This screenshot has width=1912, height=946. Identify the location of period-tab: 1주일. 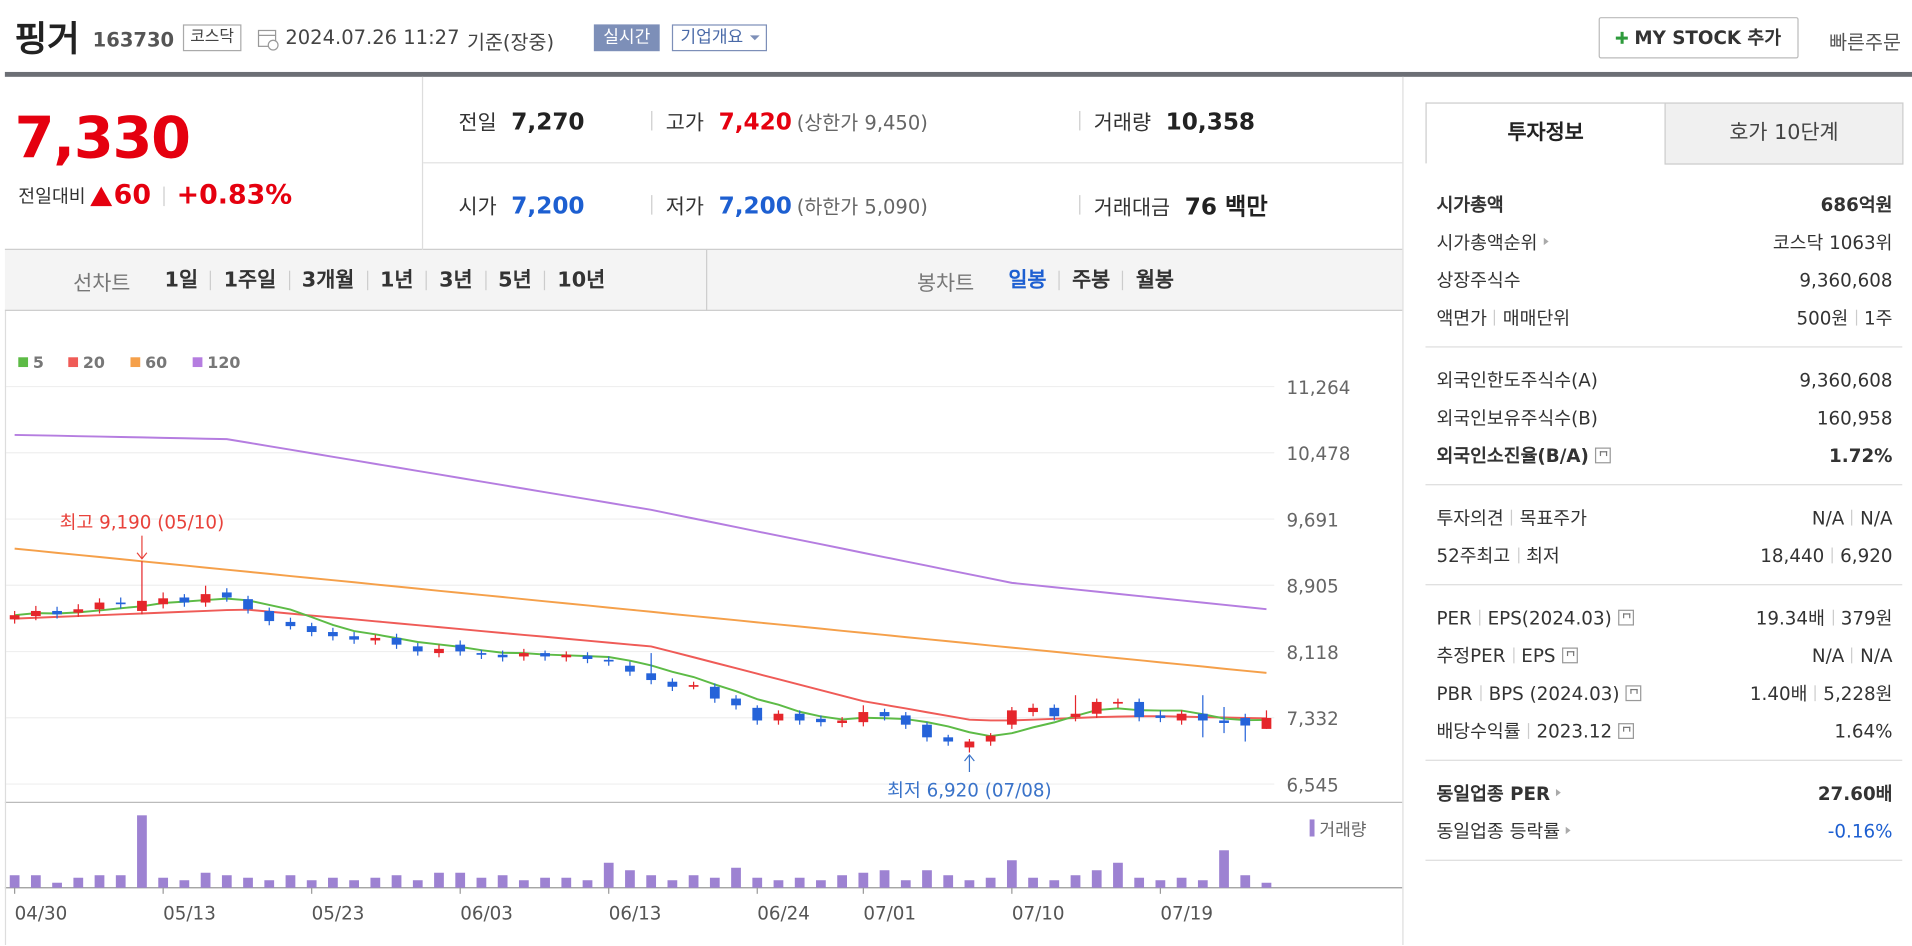
(249, 280).